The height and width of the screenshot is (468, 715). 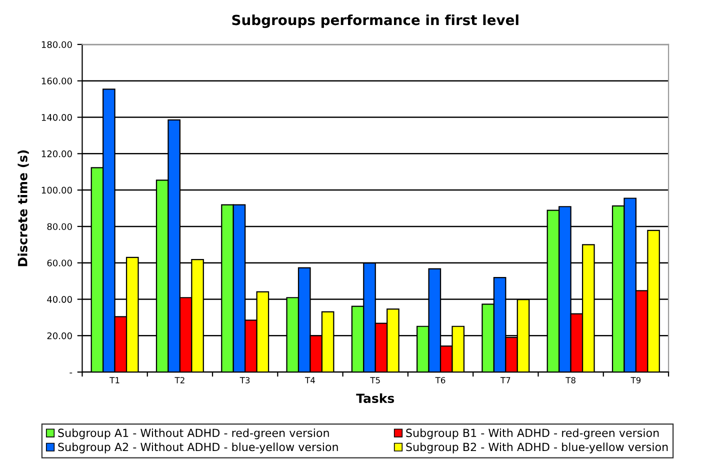 I want to click on y-axis-title: Discrete time (s), so click(x=23, y=208).